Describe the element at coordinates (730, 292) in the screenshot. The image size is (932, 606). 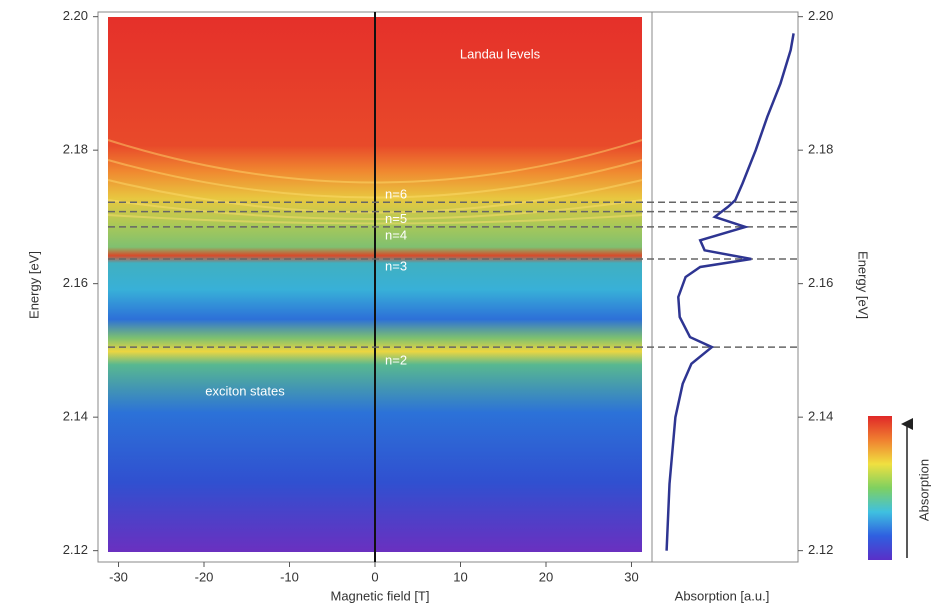
I see `absorption-curve` at that location.